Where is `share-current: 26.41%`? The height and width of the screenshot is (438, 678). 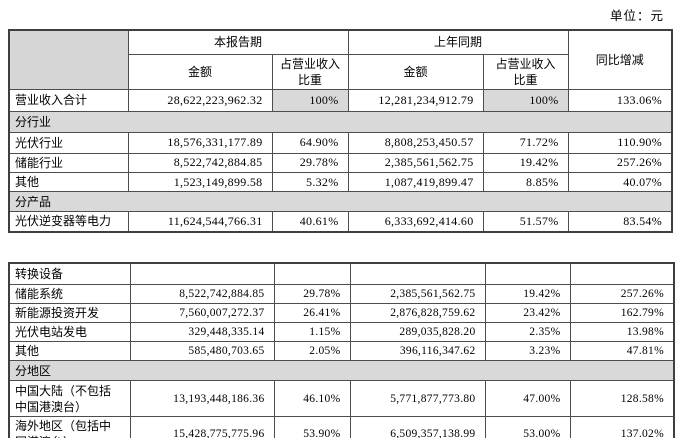 share-current: 26.41% is located at coordinates (312, 312).